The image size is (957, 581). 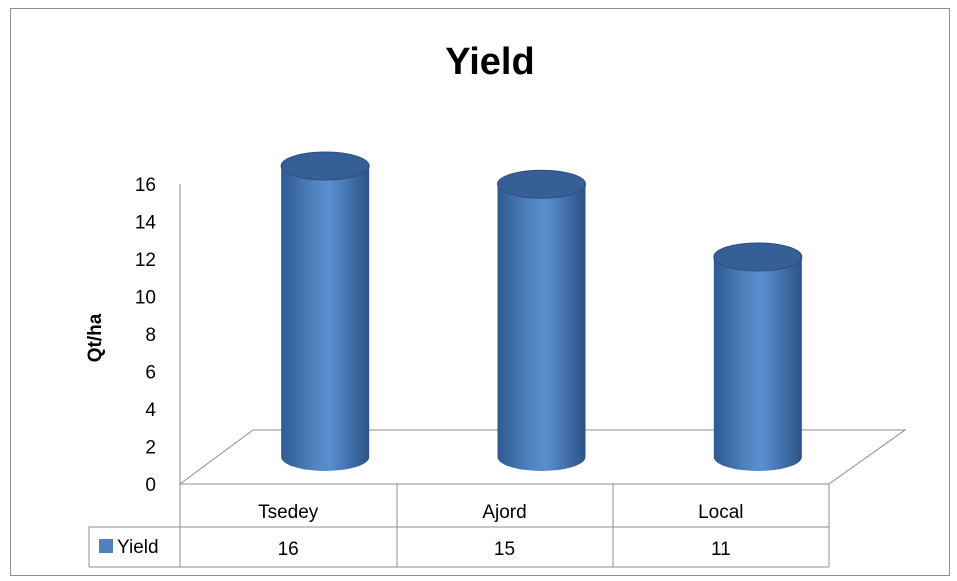 What do you see at coordinates (106, 546) in the screenshot?
I see `legend-swatch` at bounding box center [106, 546].